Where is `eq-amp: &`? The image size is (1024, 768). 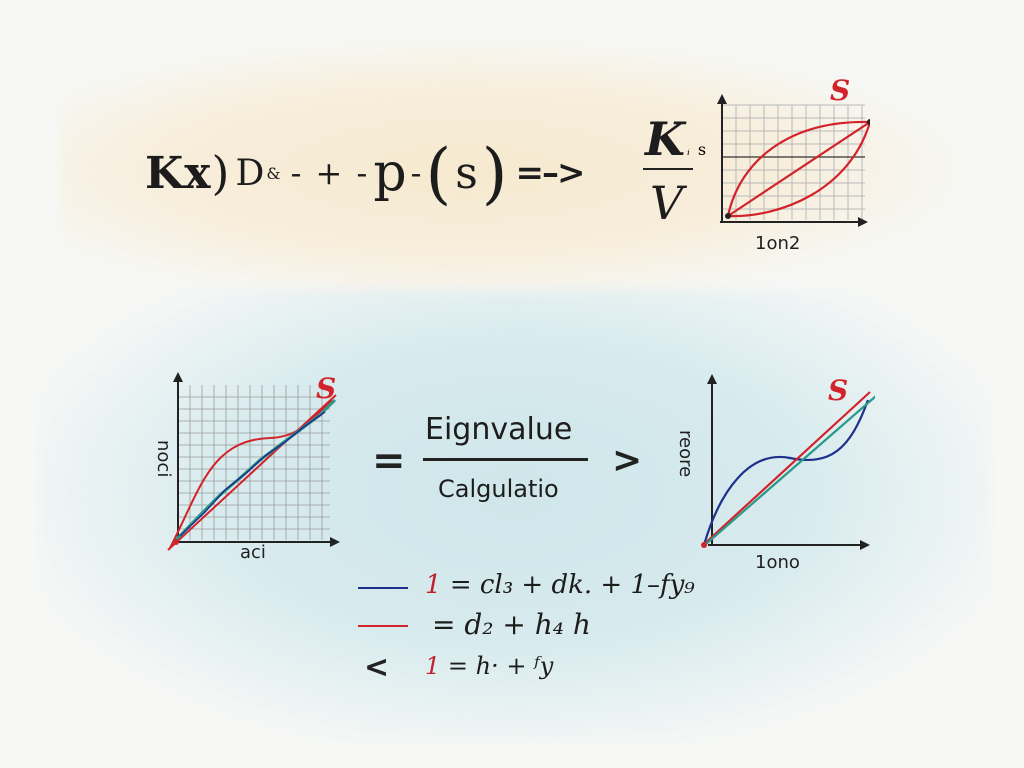 eq-amp: & is located at coordinates (273, 173).